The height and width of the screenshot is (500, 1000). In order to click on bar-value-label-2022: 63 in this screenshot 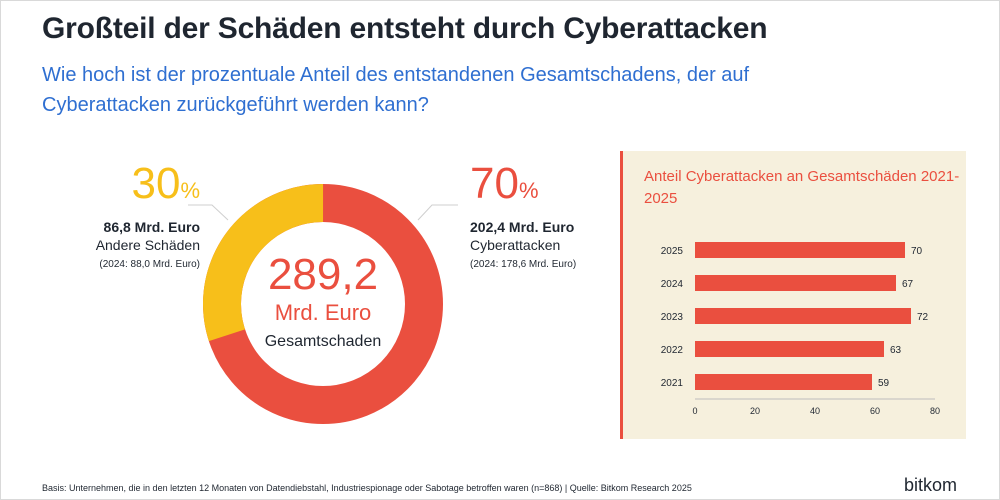, I will do `click(896, 350)`.